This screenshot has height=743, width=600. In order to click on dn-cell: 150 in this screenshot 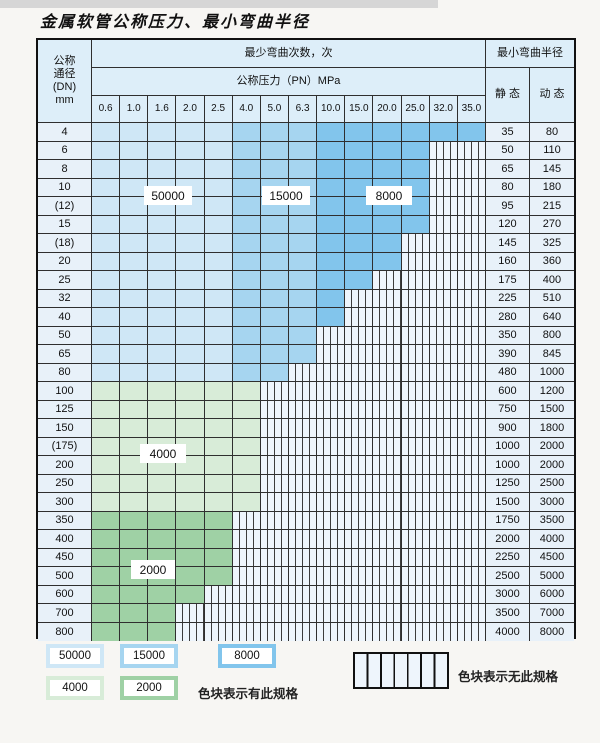, I will do `click(65, 428)`.